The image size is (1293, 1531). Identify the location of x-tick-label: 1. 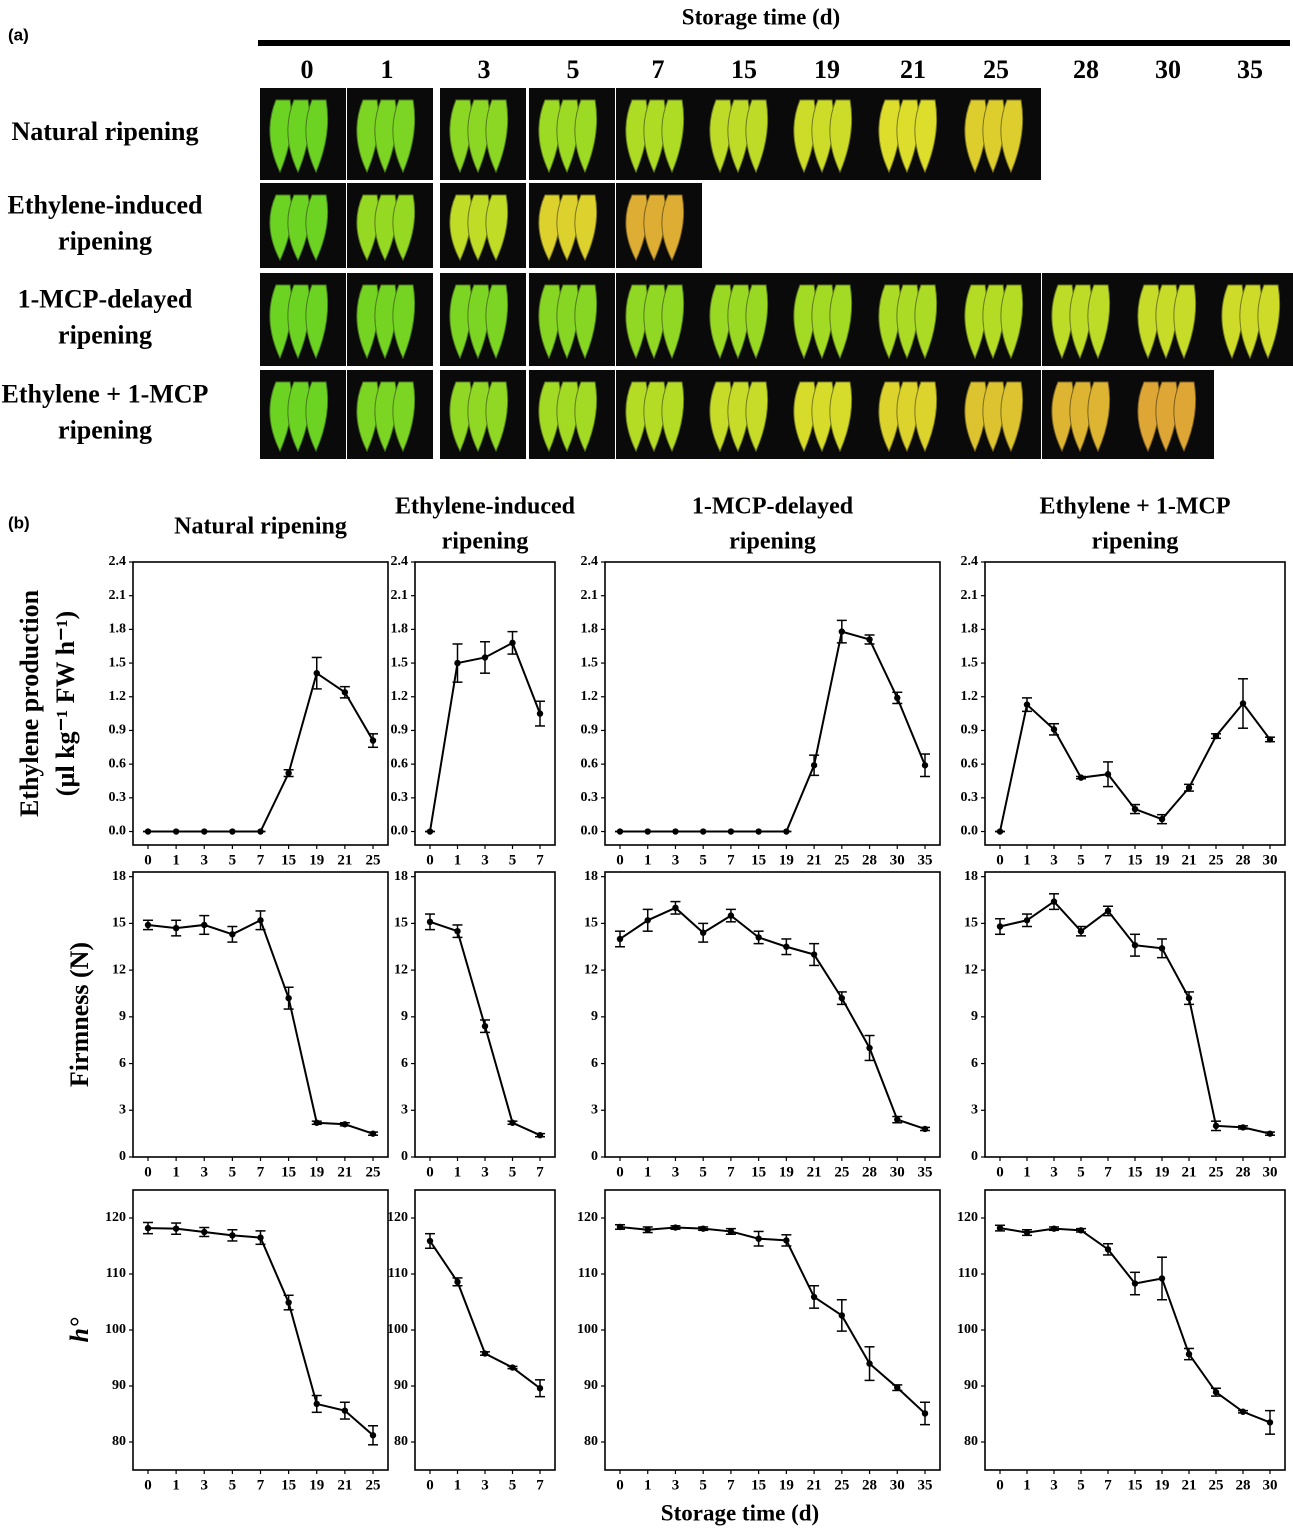
(1027, 1172).